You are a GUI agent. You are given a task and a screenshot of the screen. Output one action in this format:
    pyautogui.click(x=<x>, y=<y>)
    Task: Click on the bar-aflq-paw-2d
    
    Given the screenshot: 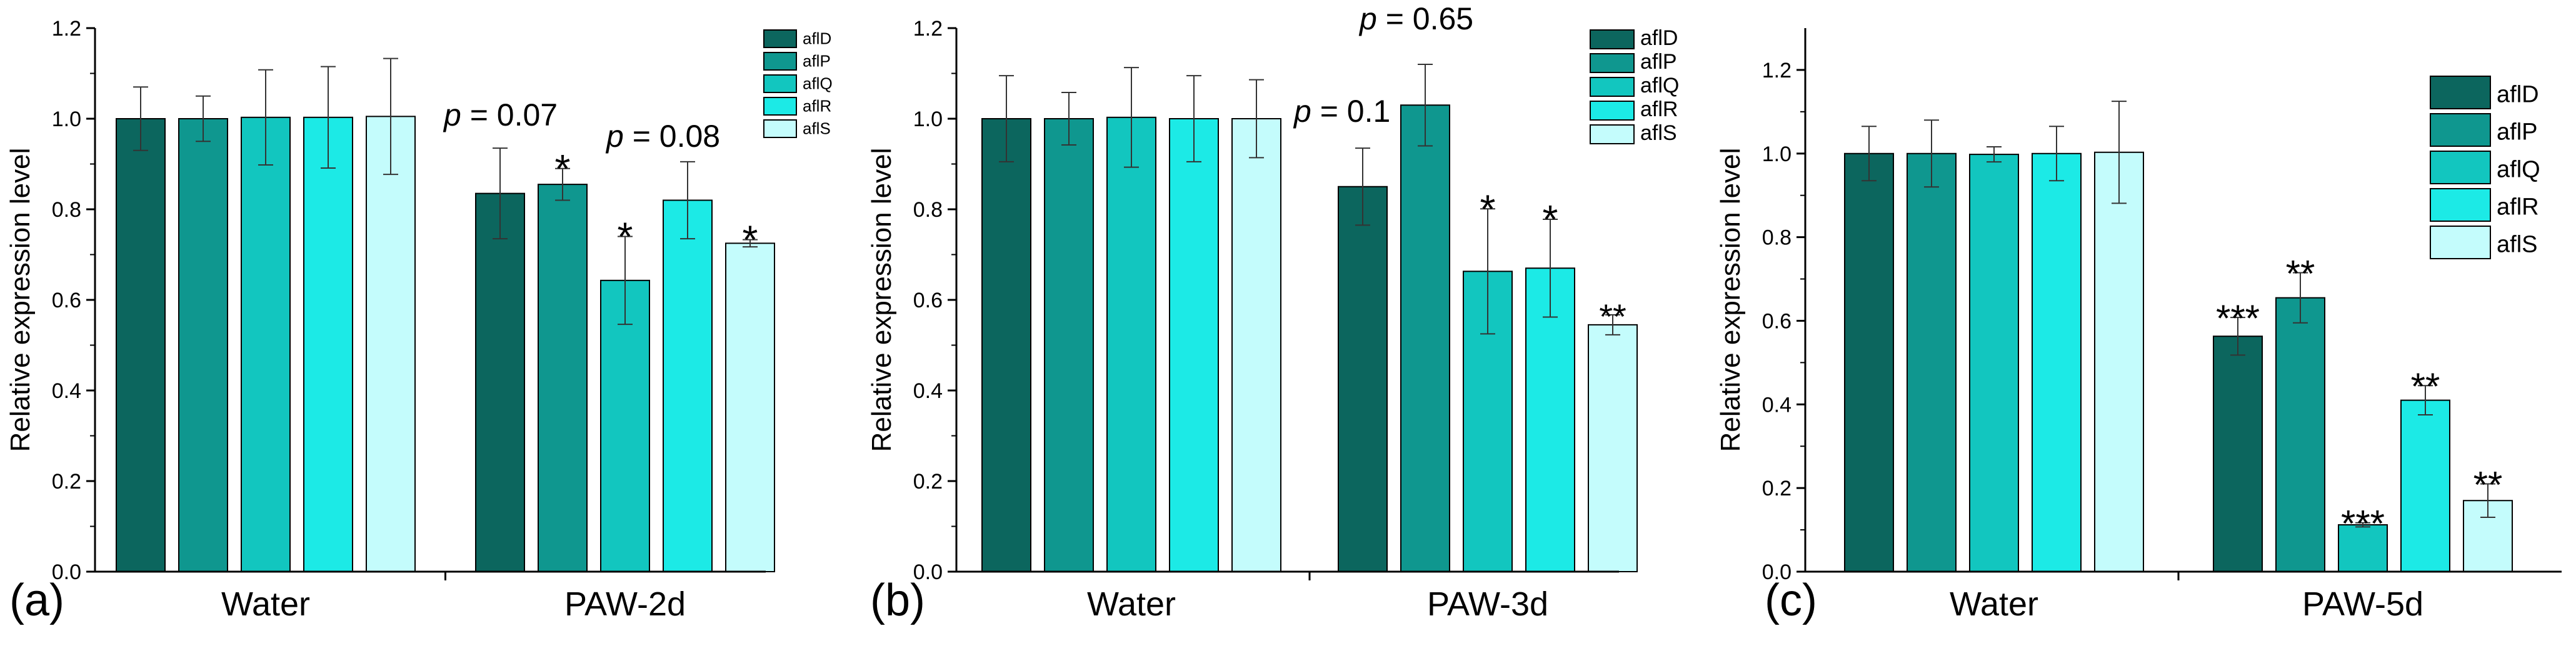 What is the action you would take?
    pyautogui.click(x=625, y=425)
    